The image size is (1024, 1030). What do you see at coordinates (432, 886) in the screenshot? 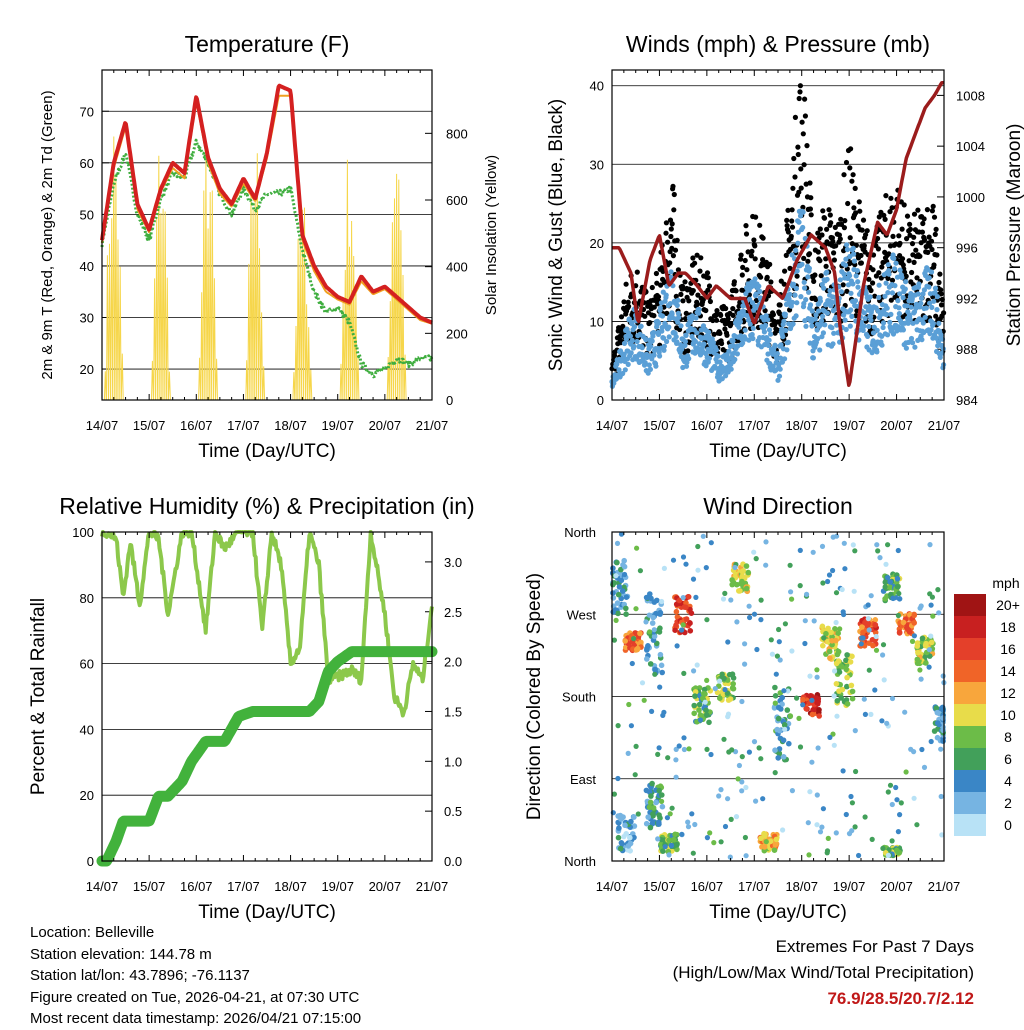
I see `x-tick-label: 21/07` at bounding box center [432, 886].